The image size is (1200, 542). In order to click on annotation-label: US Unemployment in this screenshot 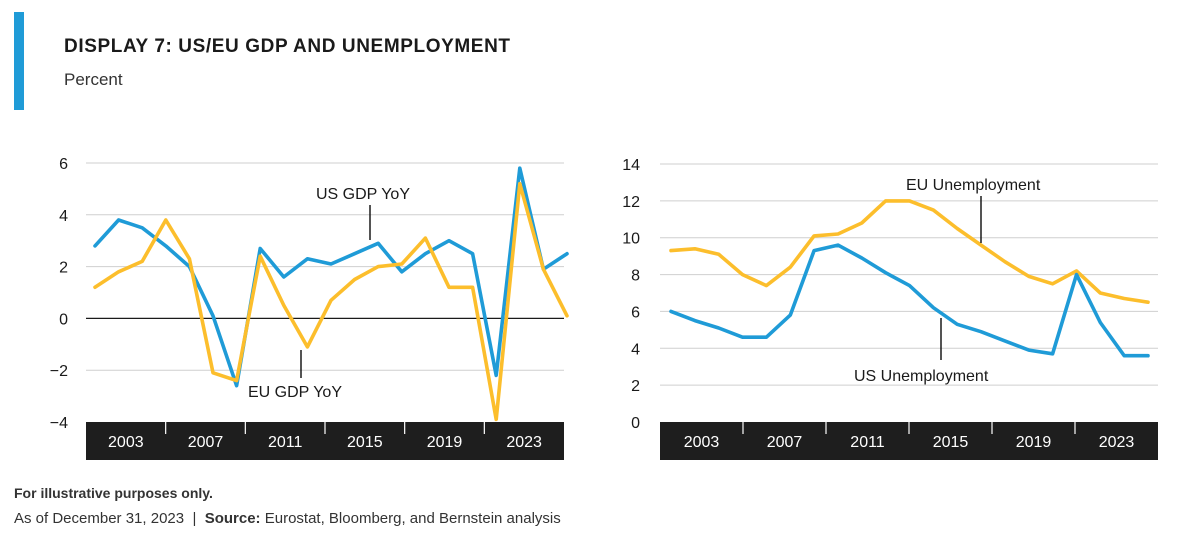, I will do `click(921, 376)`.